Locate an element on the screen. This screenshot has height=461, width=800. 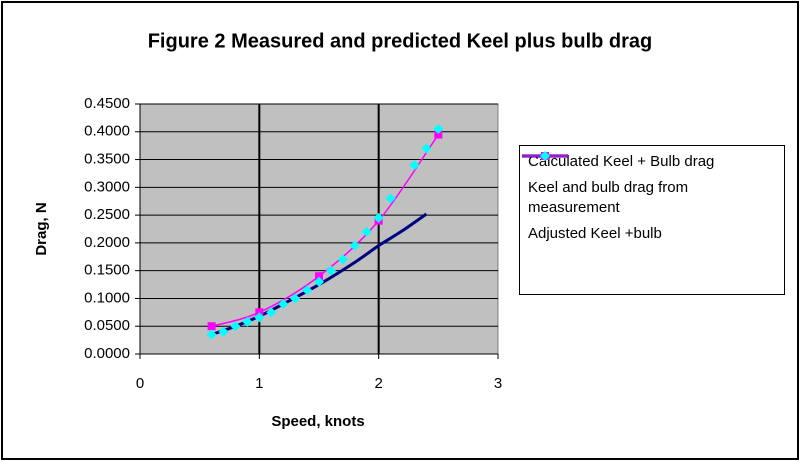
x-tick-label: 0 is located at coordinates (140, 383).